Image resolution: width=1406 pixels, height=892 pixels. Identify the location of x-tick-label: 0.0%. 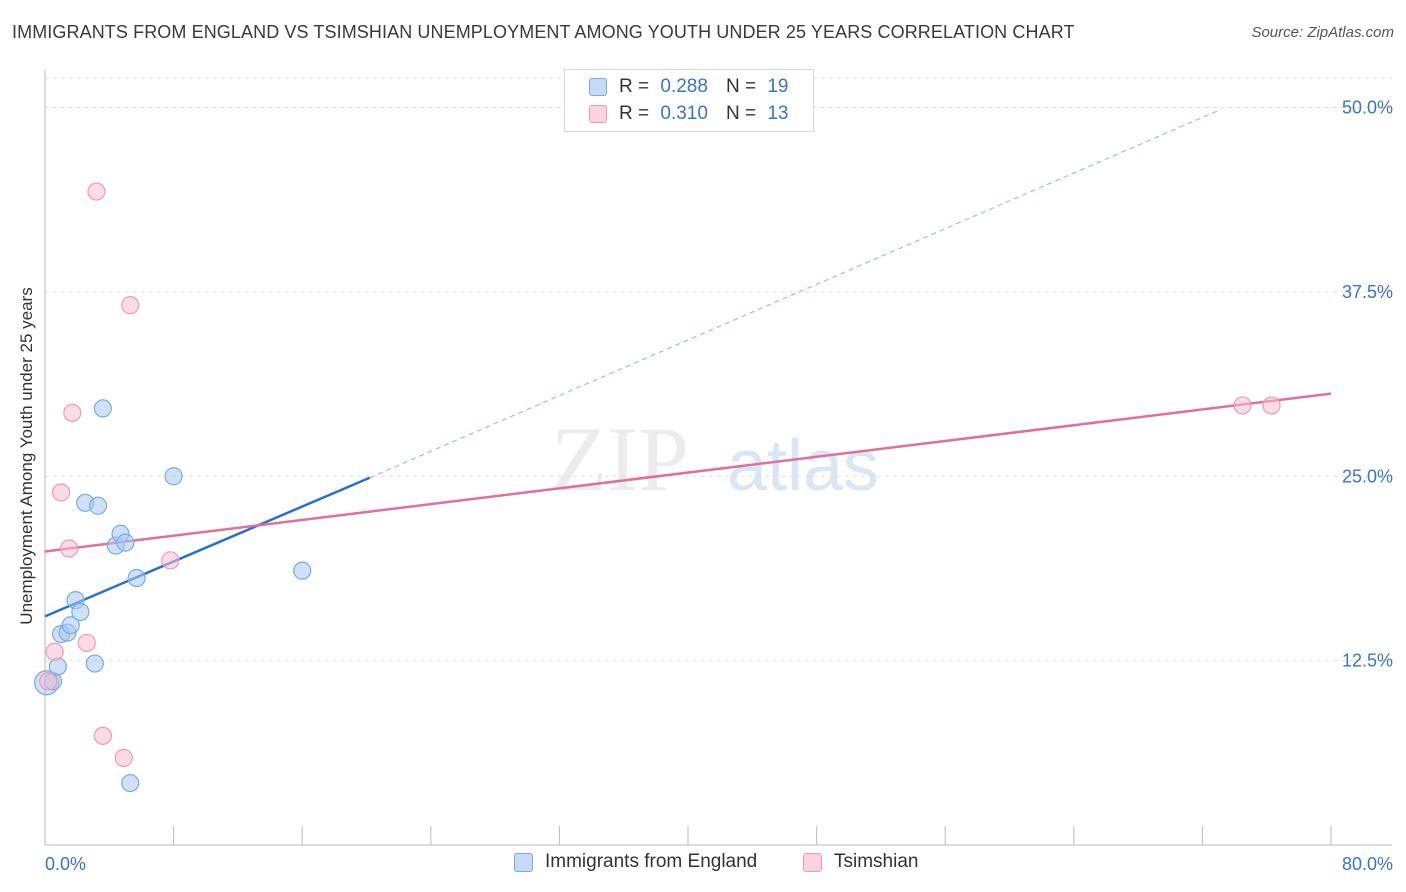
(65, 864).